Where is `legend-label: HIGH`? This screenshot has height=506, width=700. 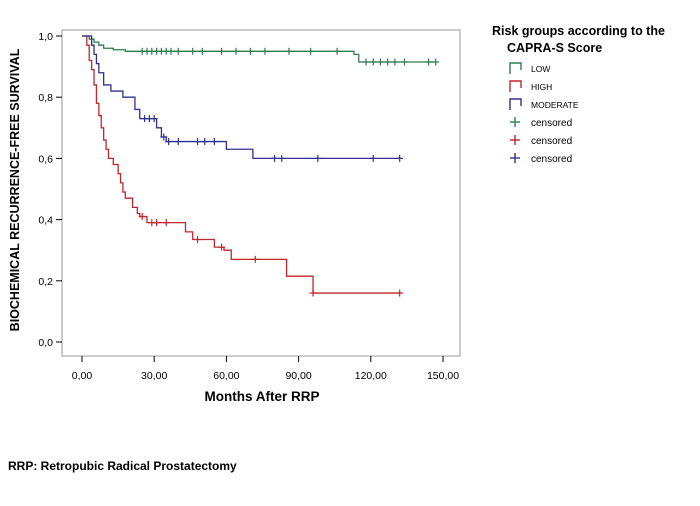 legend-label: HIGH is located at coordinates (541, 87).